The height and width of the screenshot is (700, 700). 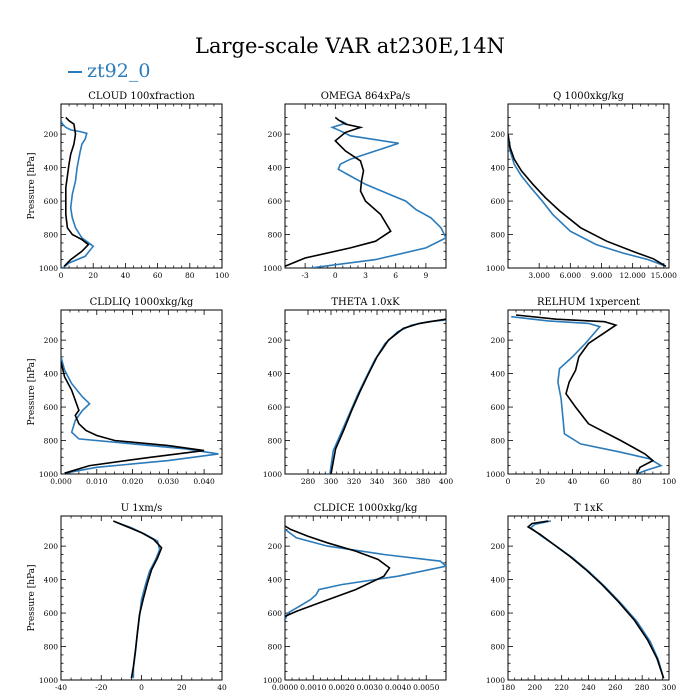 I want to click on x-tick-label: 0.010, so click(x=97, y=481).